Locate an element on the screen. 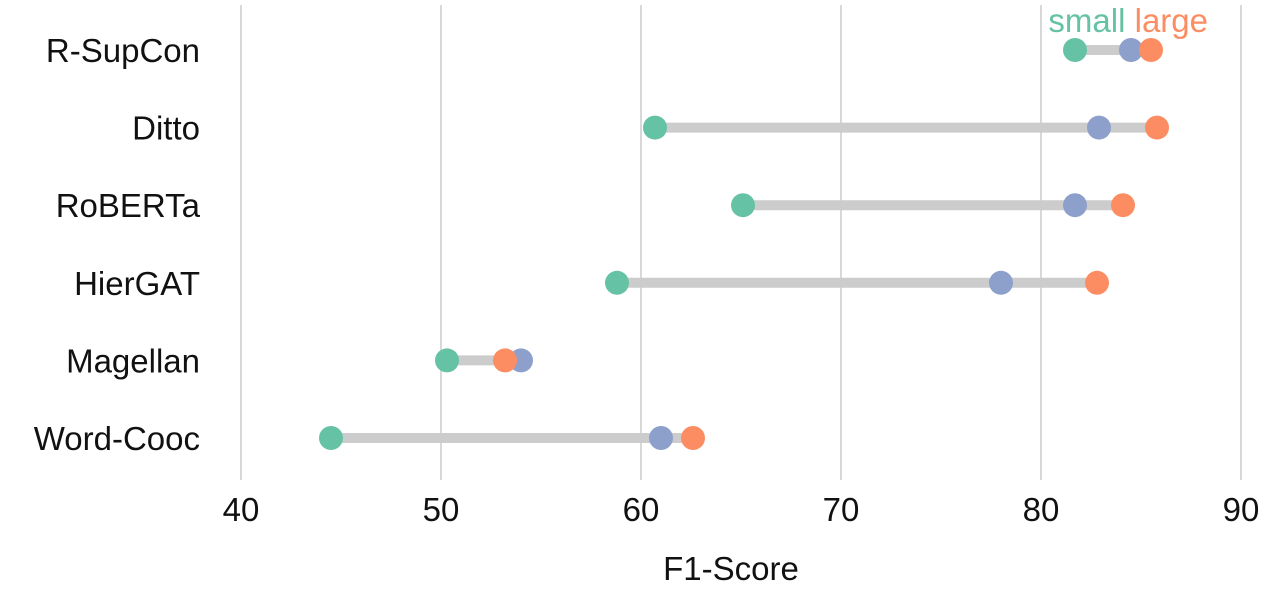 This screenshot has height=592, width=1280. x-tick-70: 70 is located at coordinates (841, 509).